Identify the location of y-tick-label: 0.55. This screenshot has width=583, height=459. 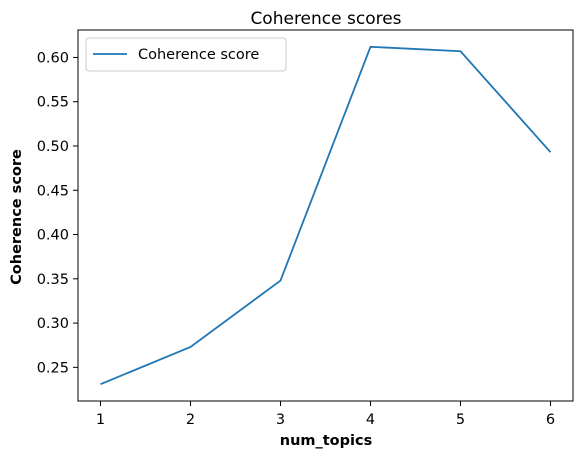
(53, 103).